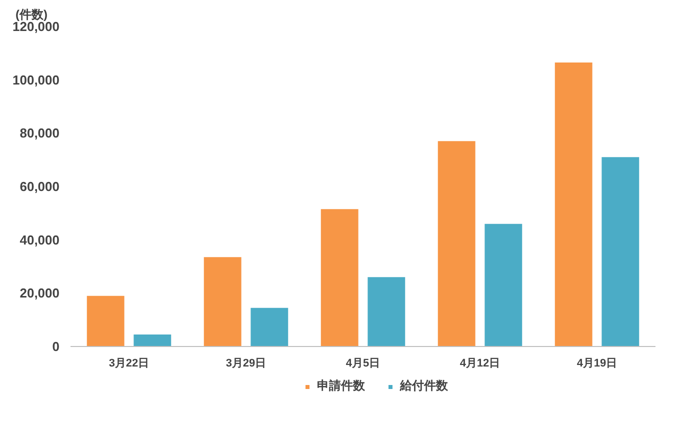 Image resolution: width=700 pixels, height=433 pixels. Describe the element at coordinates (40, 186) in the screenshot. I see `y-tick-label: 60,000` at that location.